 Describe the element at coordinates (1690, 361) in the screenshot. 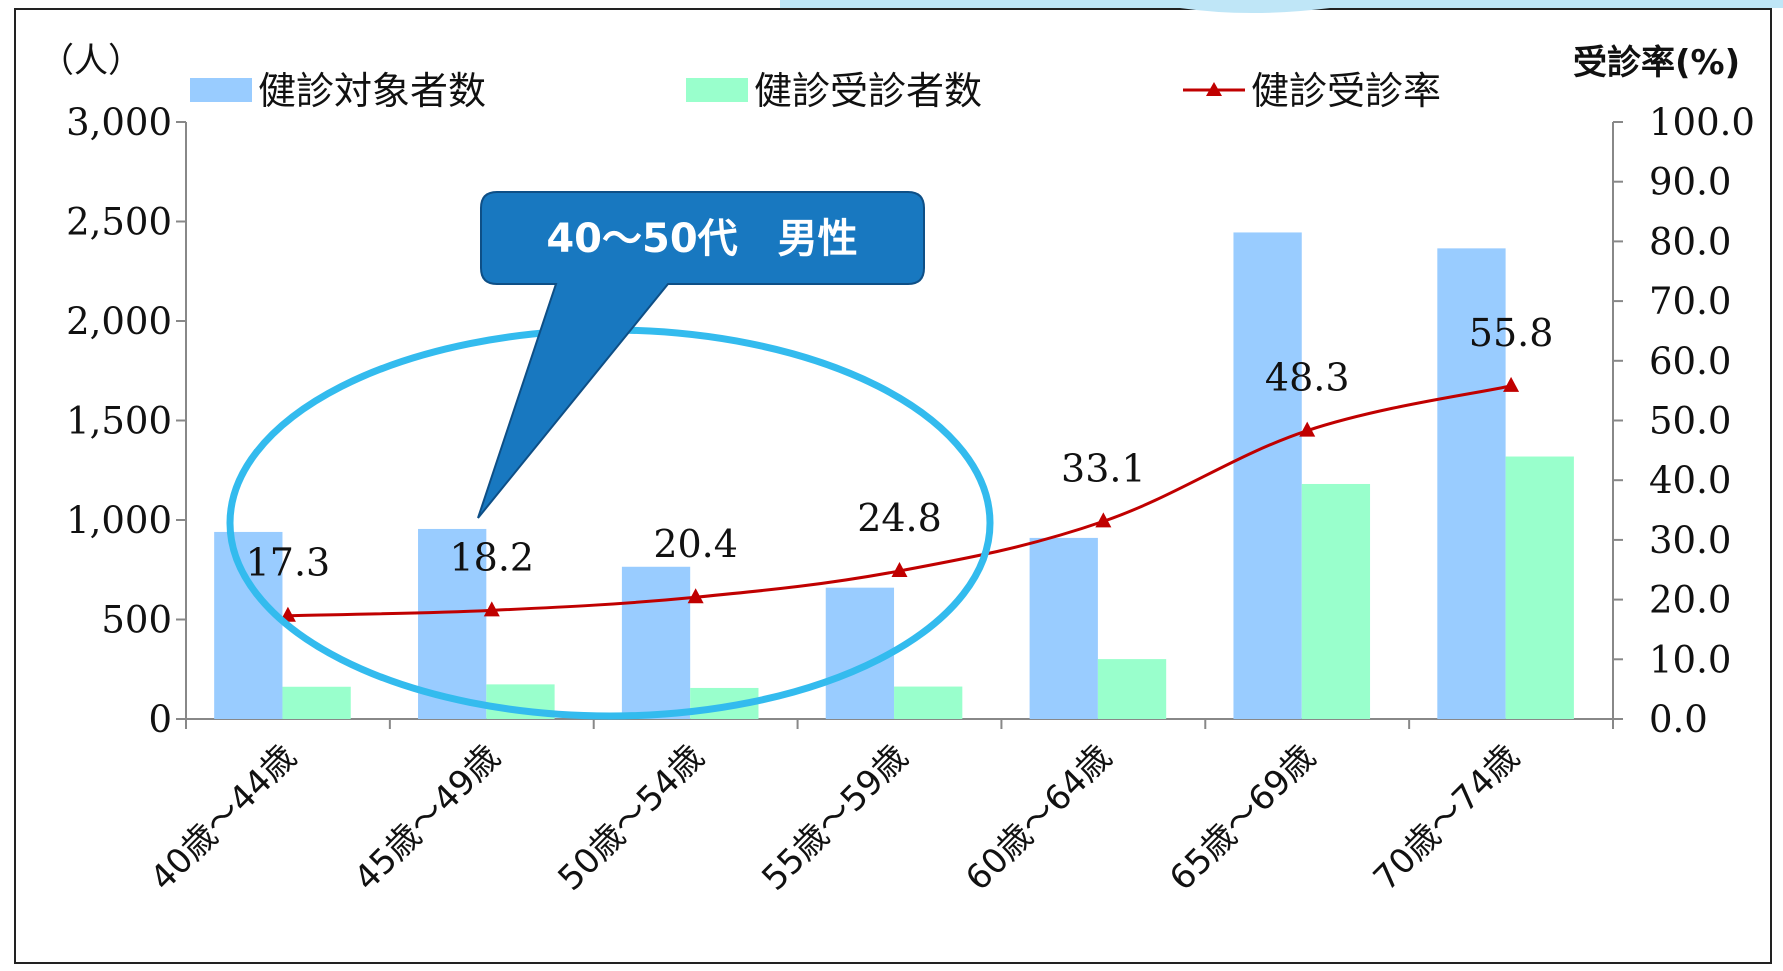

I see `right-tick-label: 60.0` at that location.